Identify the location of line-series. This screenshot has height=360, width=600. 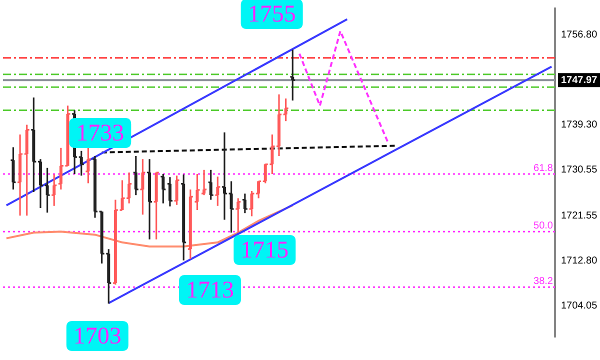
(344, 87).